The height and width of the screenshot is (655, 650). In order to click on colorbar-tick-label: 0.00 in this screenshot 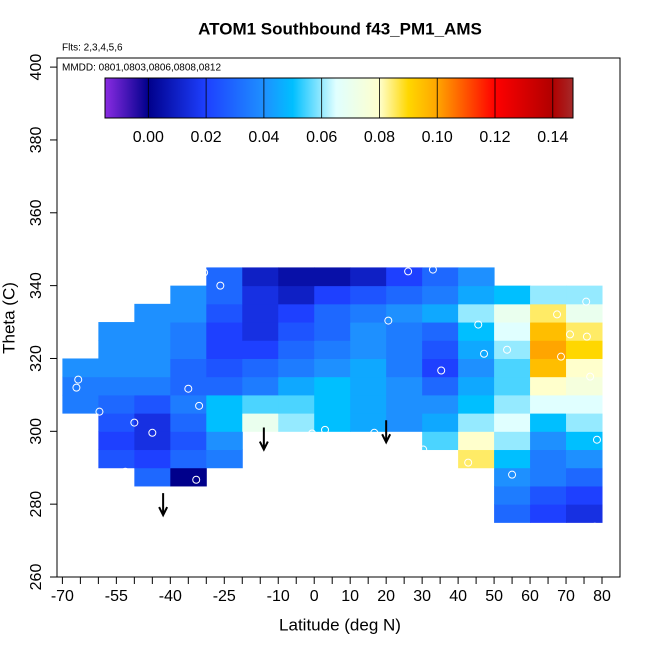, I will do `click(148, 137)`.